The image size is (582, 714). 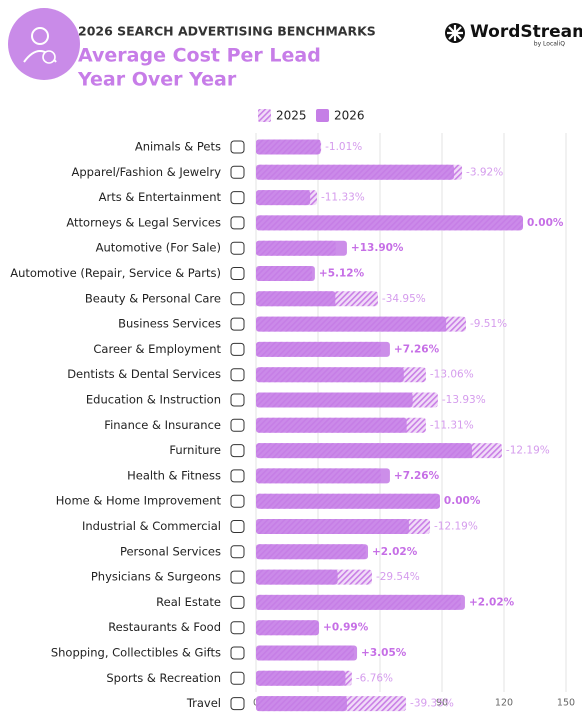 I want to click on category-label: Attorneys & Legal Services, so click(x=143, y=222).